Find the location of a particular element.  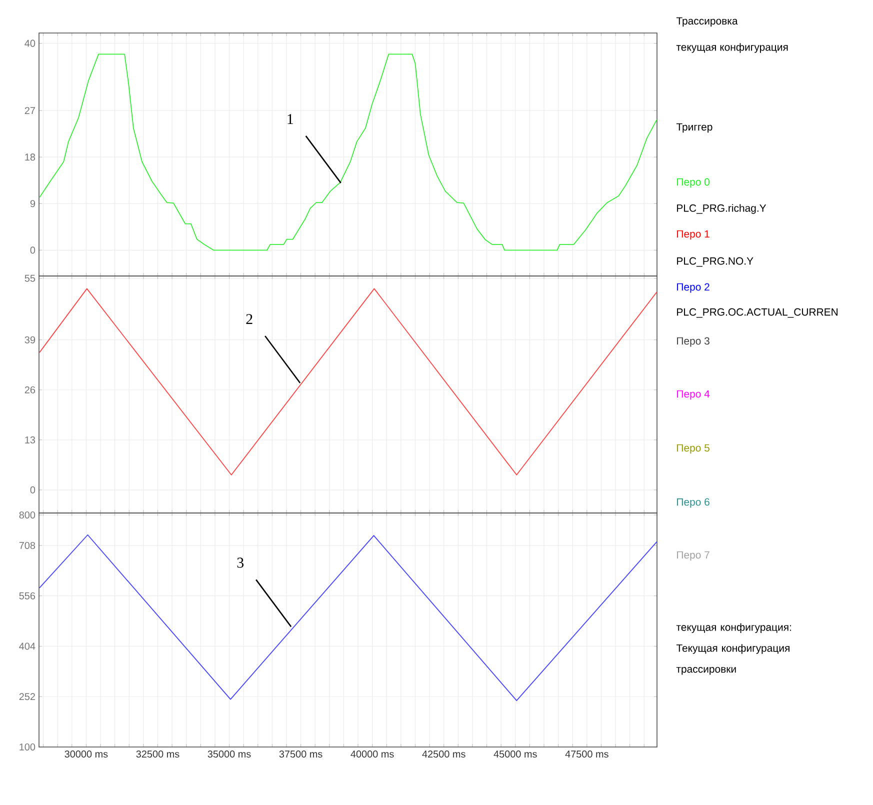

y-tick-label: 252 is located at coordinates (27, 696).